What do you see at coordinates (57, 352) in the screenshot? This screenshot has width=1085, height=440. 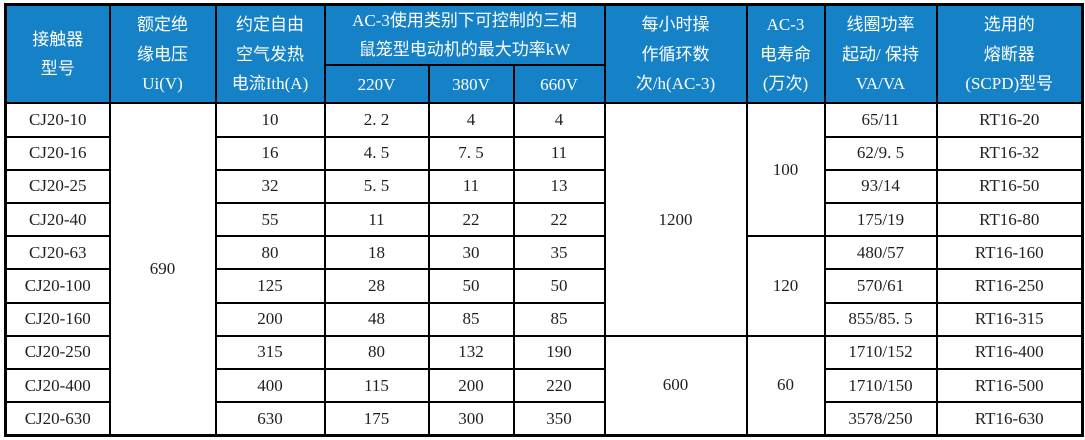 I see `cell-model: CJ20-250` at bounding box center [57, 352].